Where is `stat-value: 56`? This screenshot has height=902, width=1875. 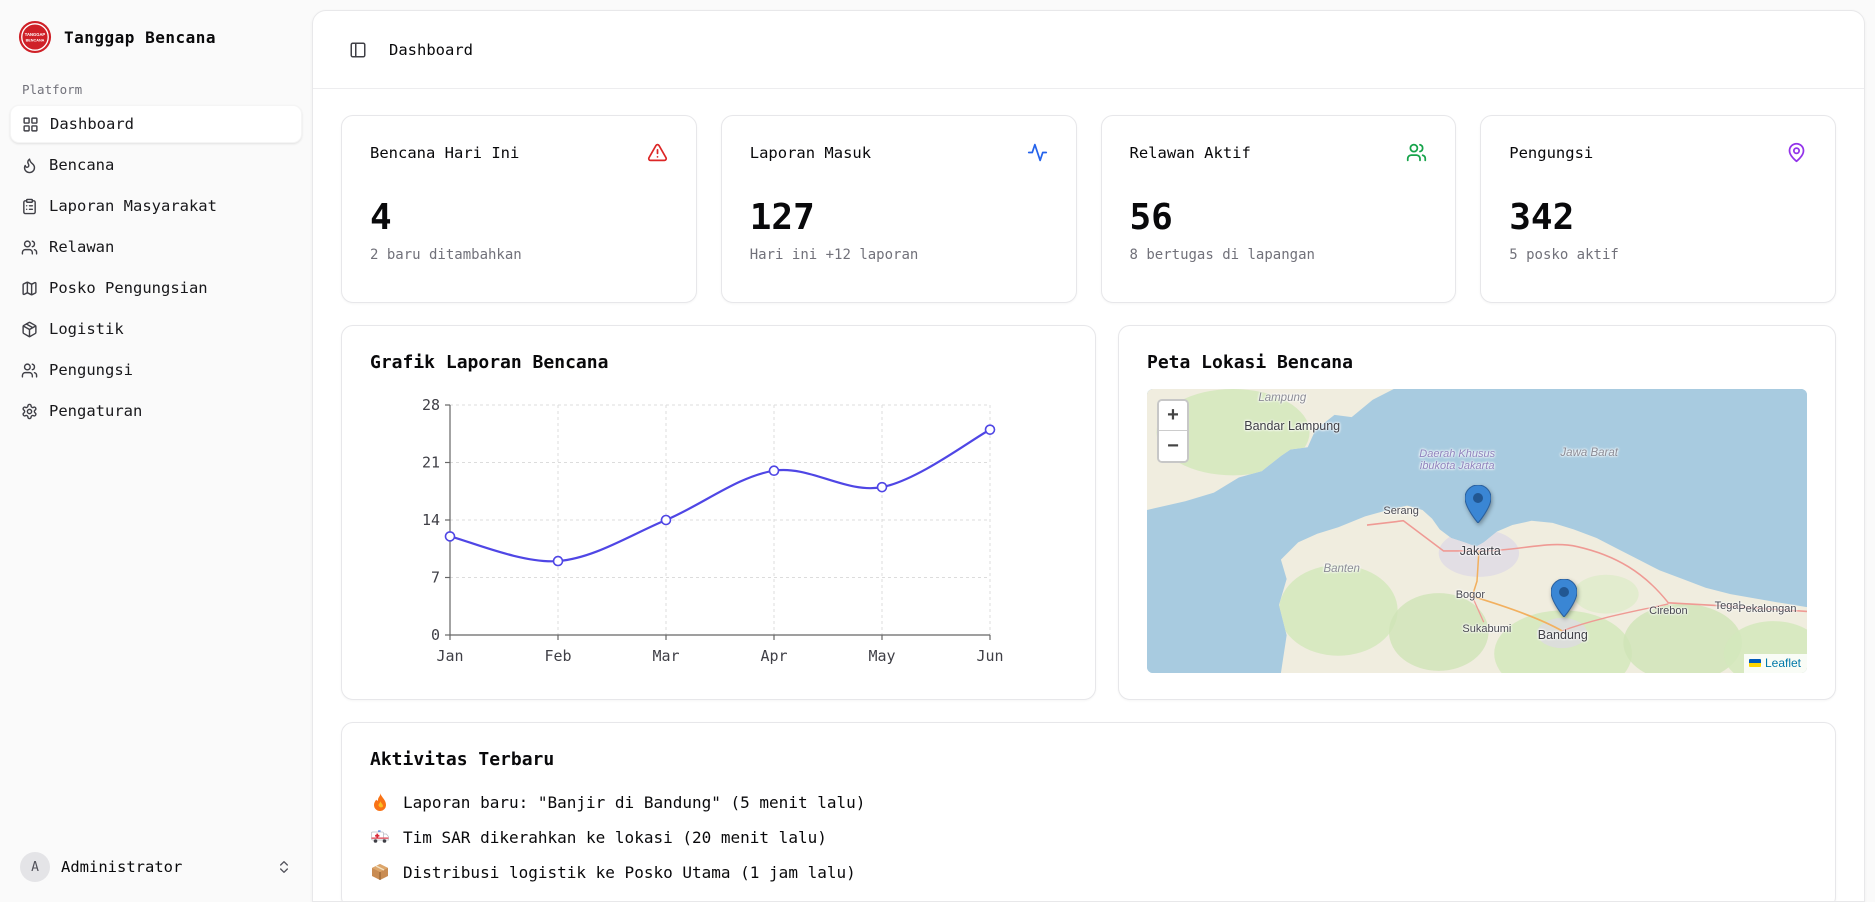
stat-value: 56 is located at coordinates (1151, 217).